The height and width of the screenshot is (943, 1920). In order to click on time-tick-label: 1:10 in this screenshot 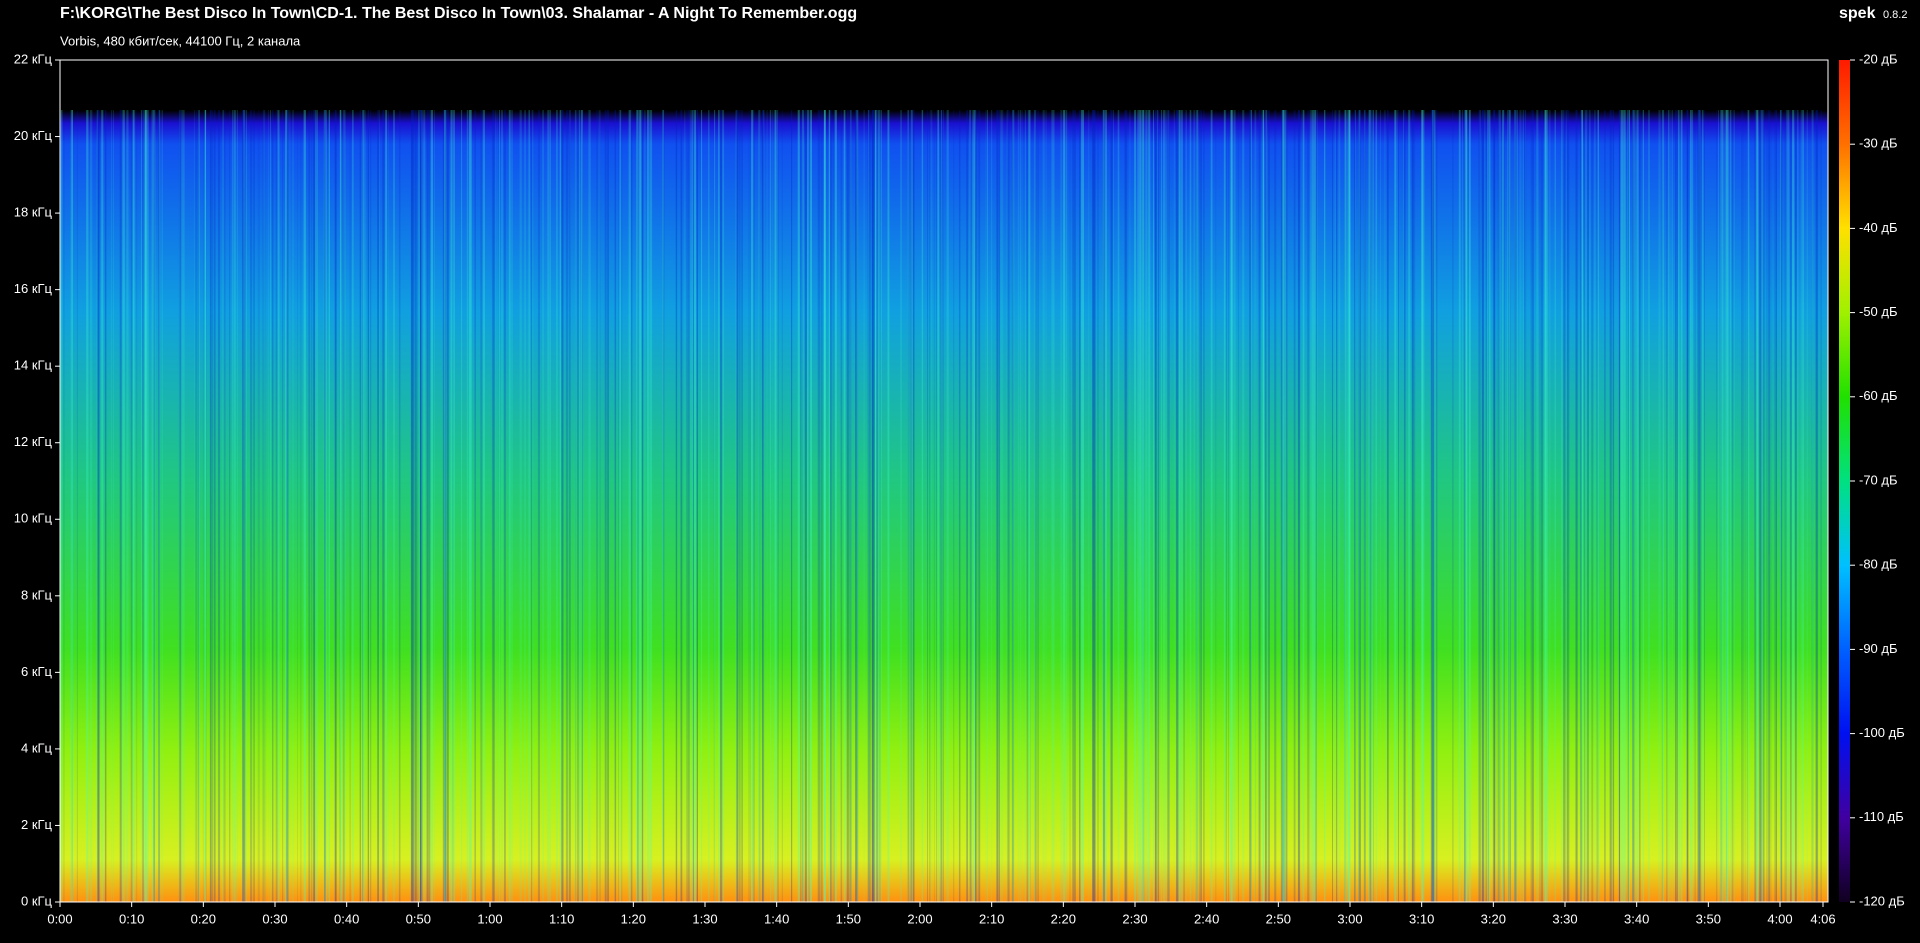, I will do `click(561, 918)`.